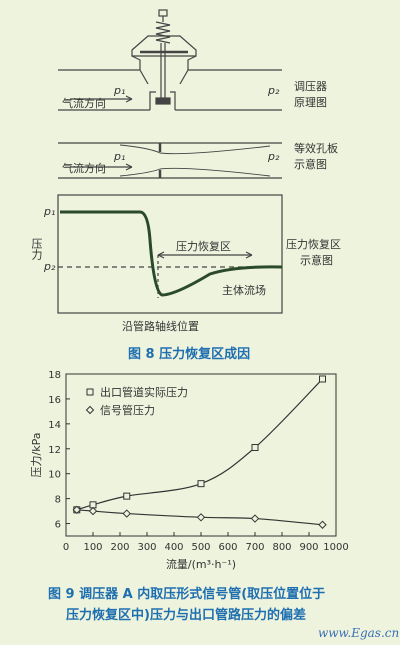  Describe the element at coordinates (203, 246) in the screenshot. I see `recovery-zone-label: 压力恢复区` at that location.